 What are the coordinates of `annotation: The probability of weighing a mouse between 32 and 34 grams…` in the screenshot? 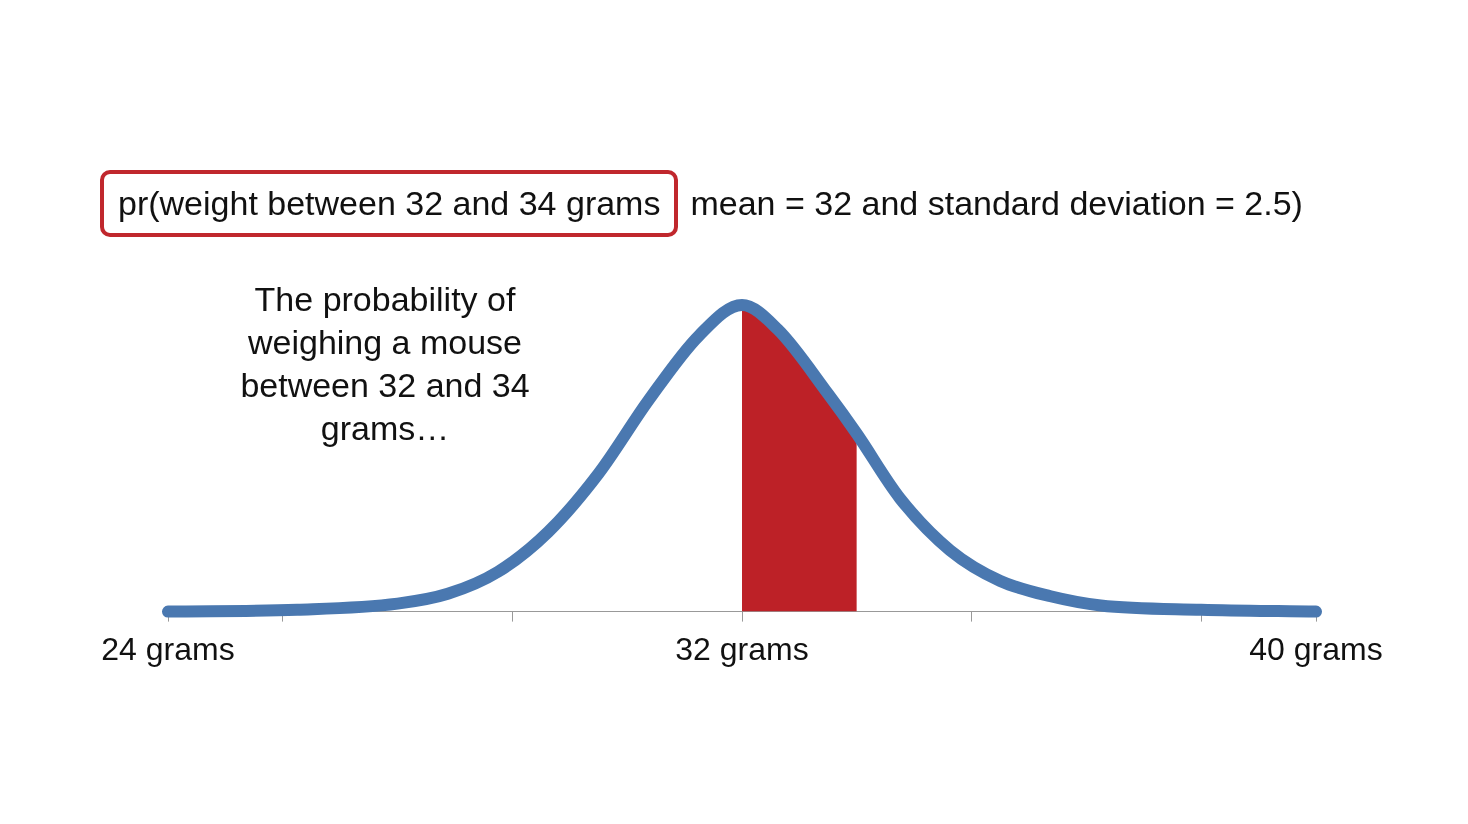 It's located at (385, 364).